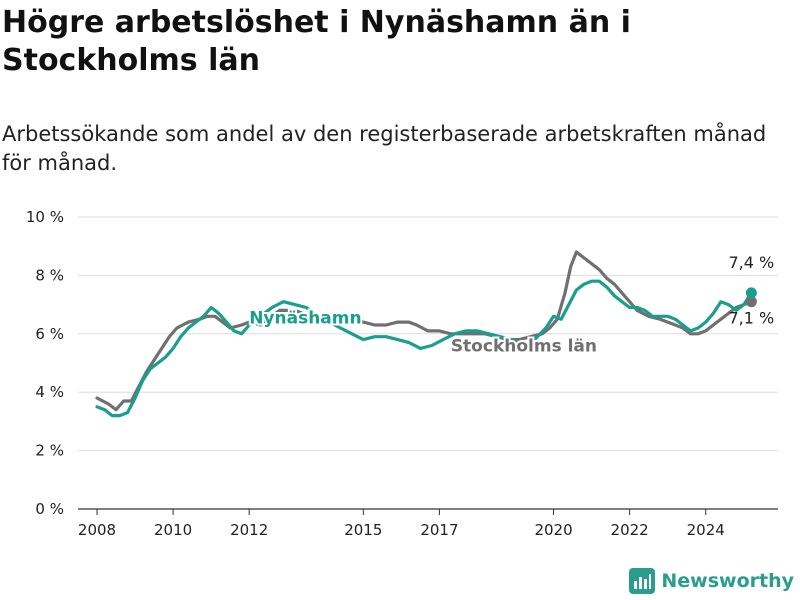  I want to click on x-axis: 2008 2010 2012 2015 2017 2020 2022 2024, so click(401, 524).